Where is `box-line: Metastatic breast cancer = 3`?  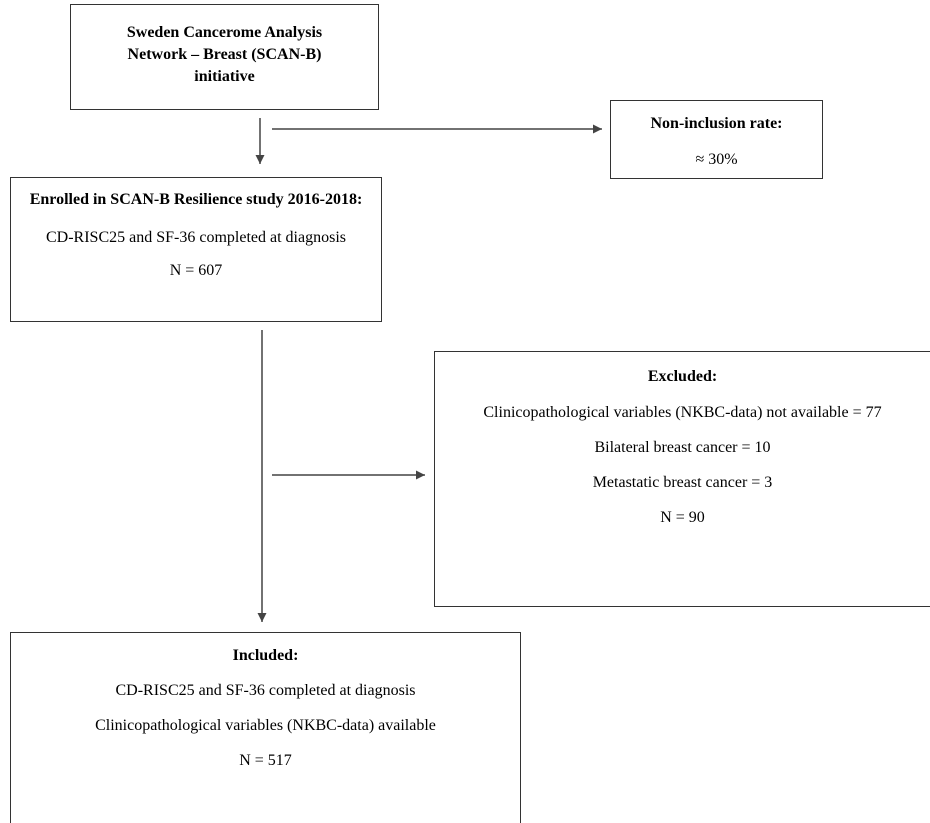
box-line: Metastatic breast cancer = 3 is located at coordinates (682, 482).